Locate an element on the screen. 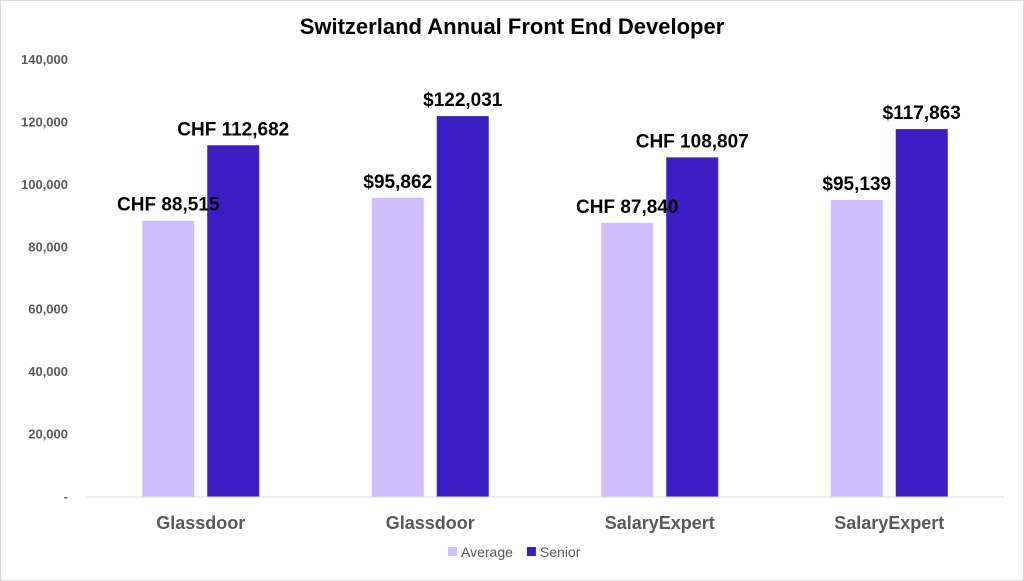 The width and height of the screenshot is (1024, 581). data-label-senior: $117,863 is located at coordinates (922, 113).